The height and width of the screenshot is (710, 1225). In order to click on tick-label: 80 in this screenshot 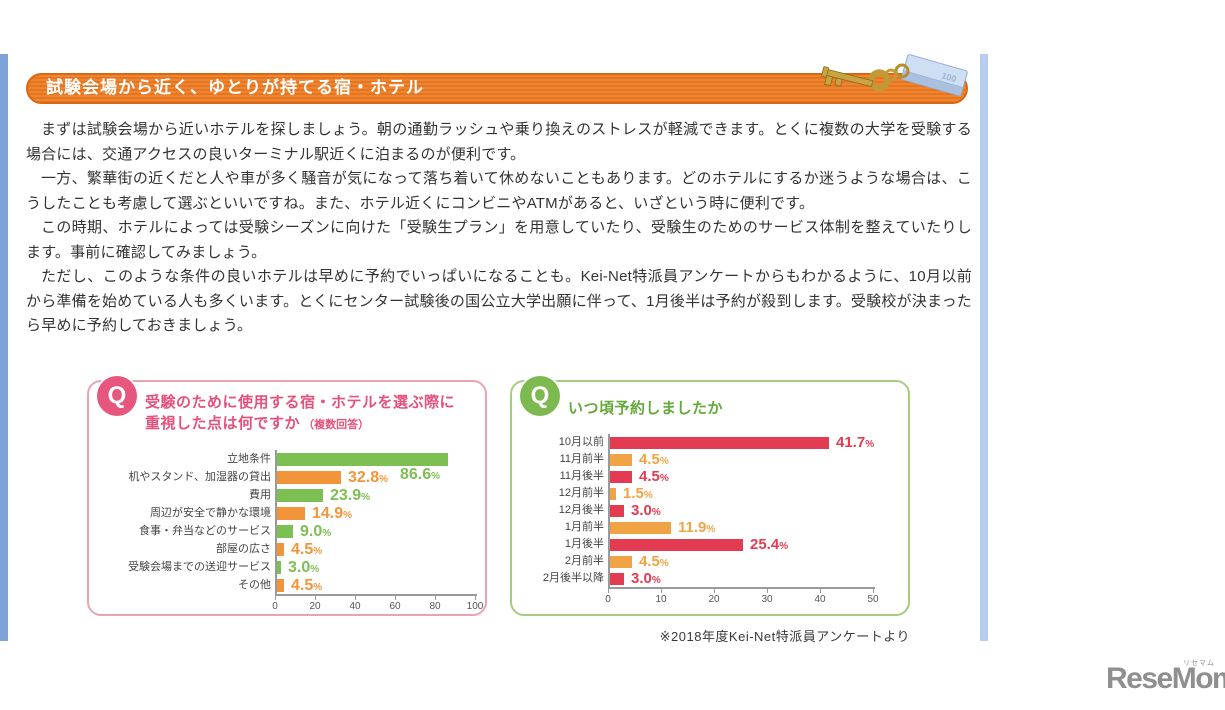, I will do `click(435, 606)`.